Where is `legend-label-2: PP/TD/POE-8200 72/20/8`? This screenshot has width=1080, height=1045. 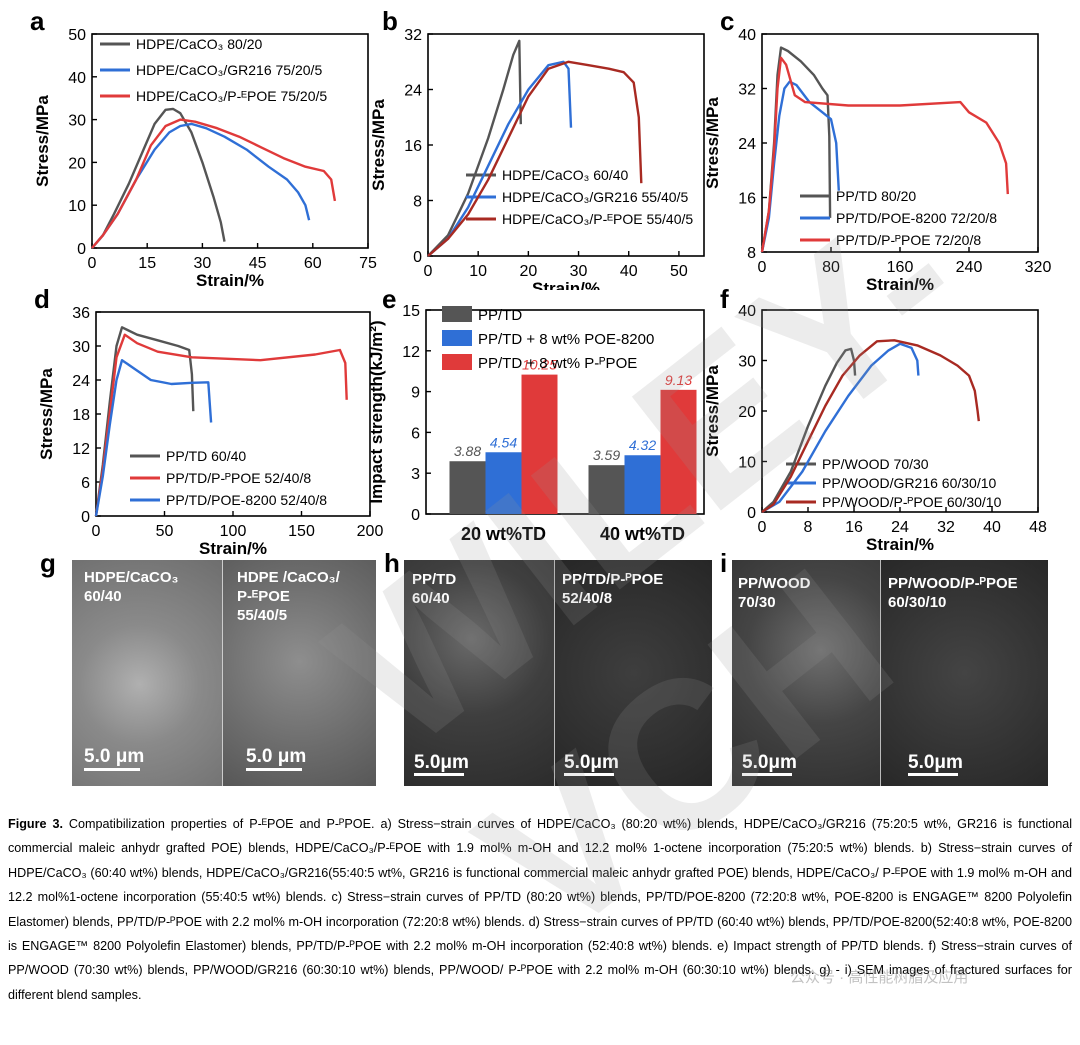
legend-label-2: PP/TD/POE-8200 72/20/8 is located at coordinates (916, 218).